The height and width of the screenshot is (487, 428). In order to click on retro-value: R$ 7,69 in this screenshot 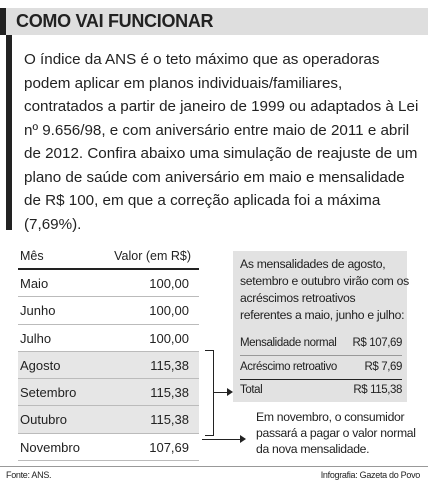, I will do `click(383, 367)`.